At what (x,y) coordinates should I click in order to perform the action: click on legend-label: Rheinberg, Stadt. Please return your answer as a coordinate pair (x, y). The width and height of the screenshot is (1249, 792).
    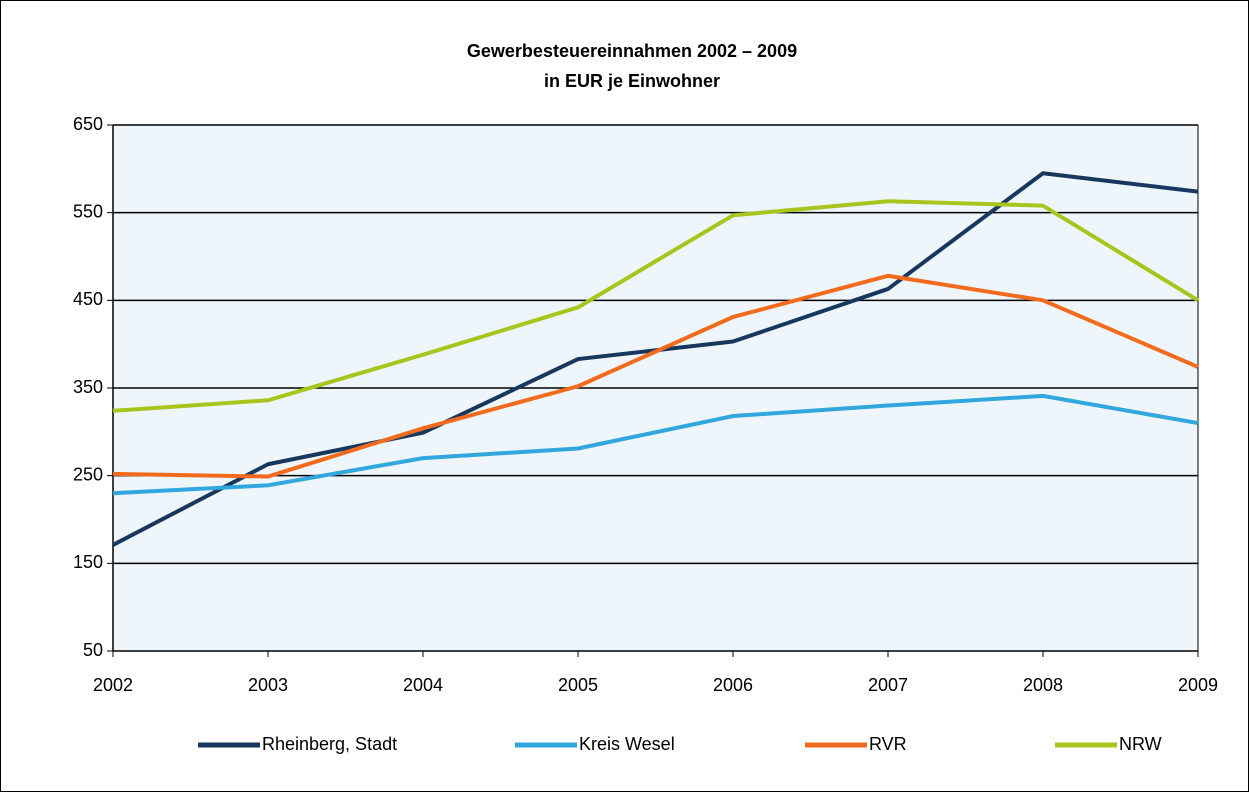
    Looking at the image, I should click on (329, 744).